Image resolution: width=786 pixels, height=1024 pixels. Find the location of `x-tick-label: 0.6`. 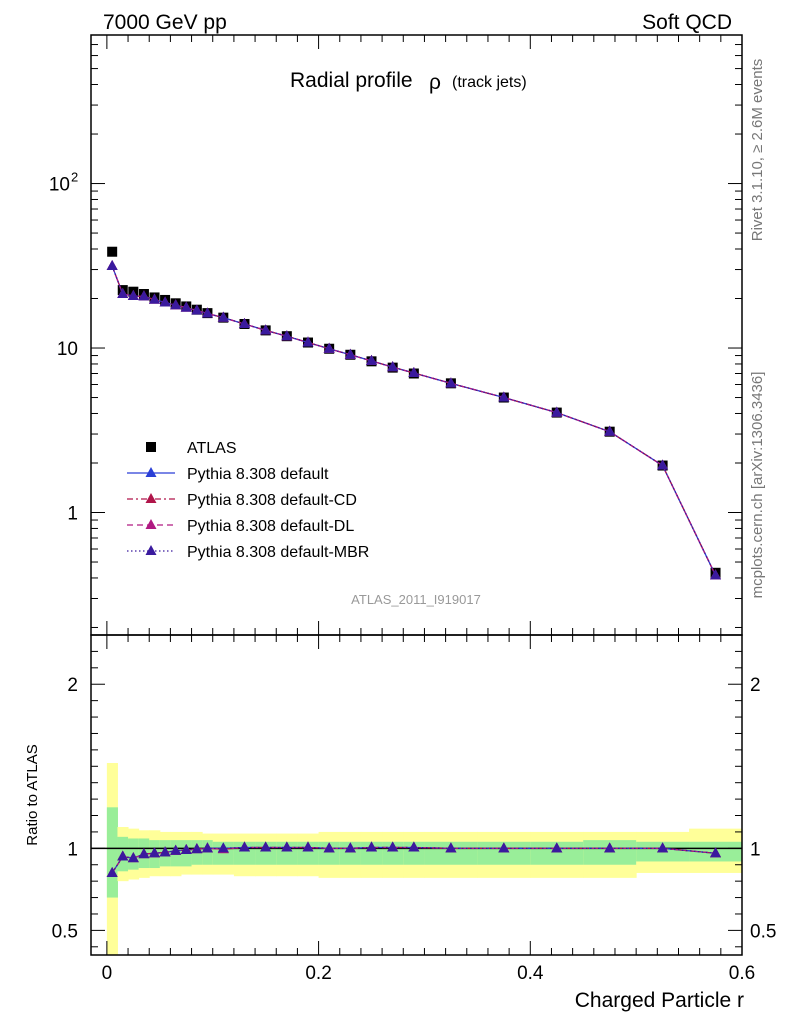

x-tick-label: 0.6 is located at coordinates (742, 973).